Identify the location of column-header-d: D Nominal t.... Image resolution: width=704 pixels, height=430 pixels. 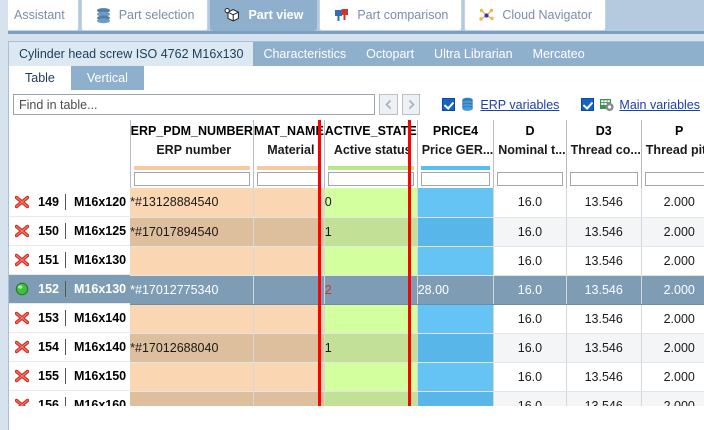
(530, 154).